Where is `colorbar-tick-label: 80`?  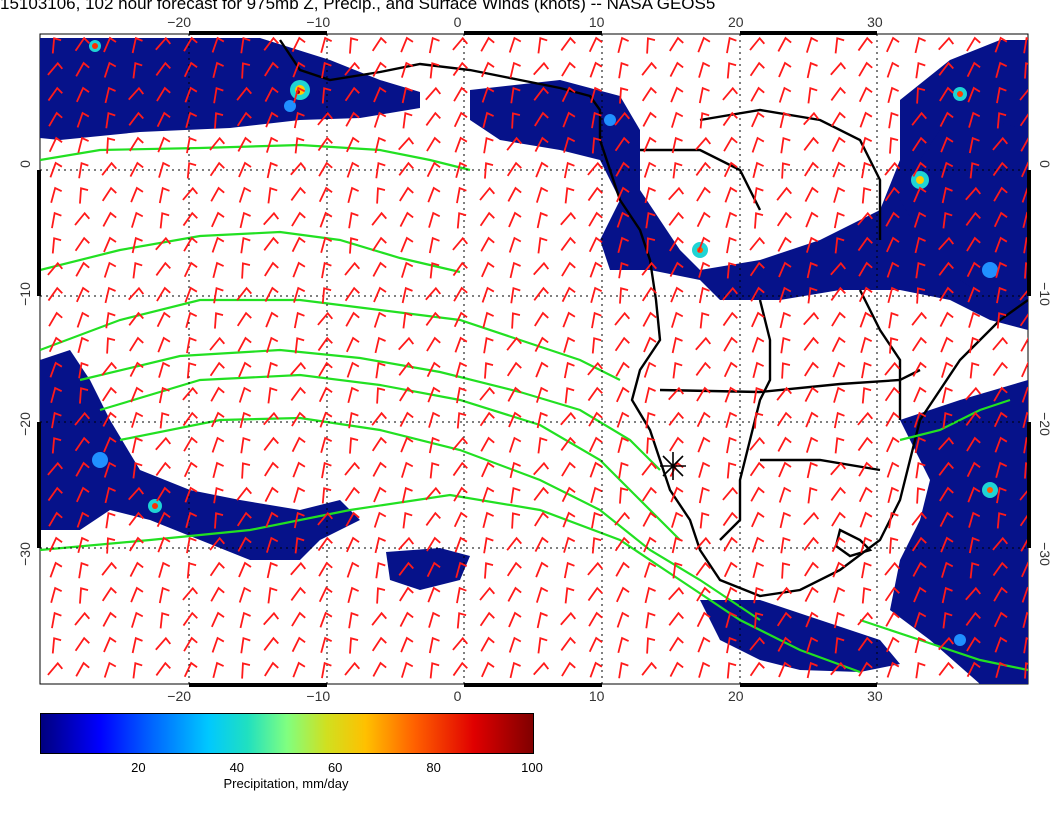
colorbar-tick-label: 80 is located at coordinates (433, 767).